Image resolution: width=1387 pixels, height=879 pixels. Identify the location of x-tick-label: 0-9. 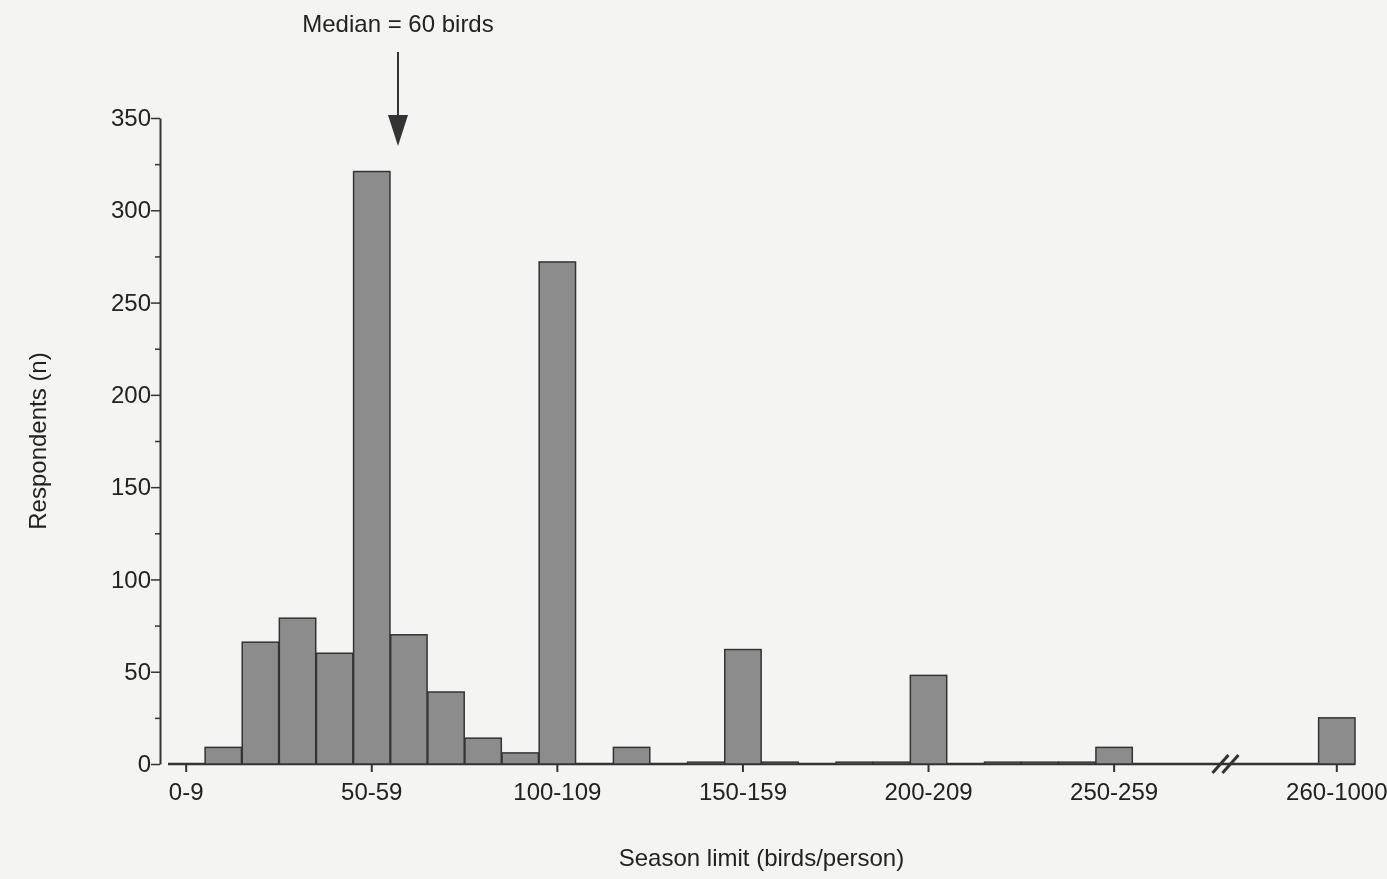
(186, 791).